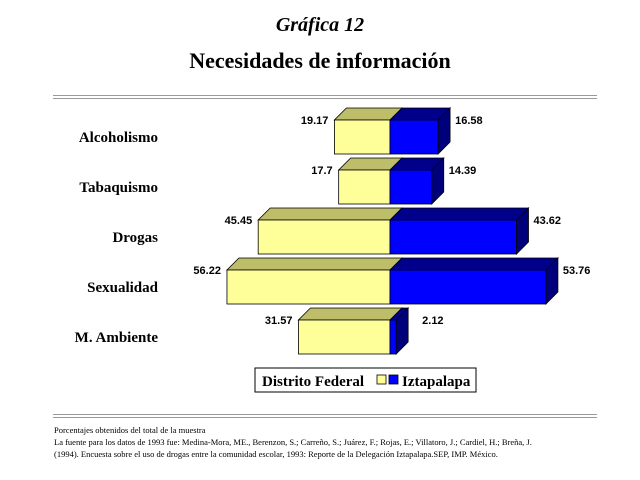  Describe the element at coordinates (577, 271) in the screenshot. I see `data-label-4-right: 53.76` at that location.